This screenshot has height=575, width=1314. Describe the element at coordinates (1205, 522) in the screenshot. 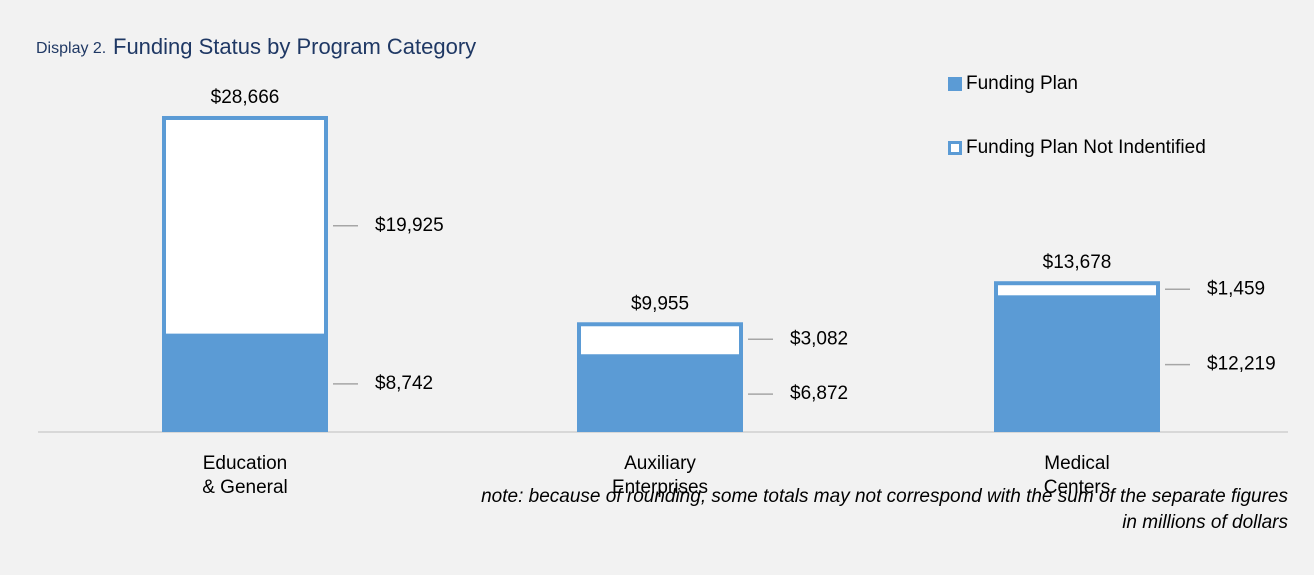

I see `note: in millions of dollars` at that location.